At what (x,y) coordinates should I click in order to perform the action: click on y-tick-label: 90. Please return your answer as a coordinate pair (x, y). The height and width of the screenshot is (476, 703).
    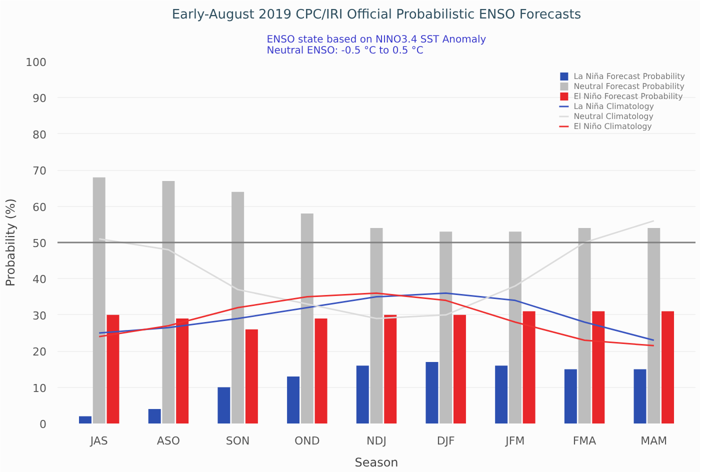
    Looking at the image, I should click on (39, 99).